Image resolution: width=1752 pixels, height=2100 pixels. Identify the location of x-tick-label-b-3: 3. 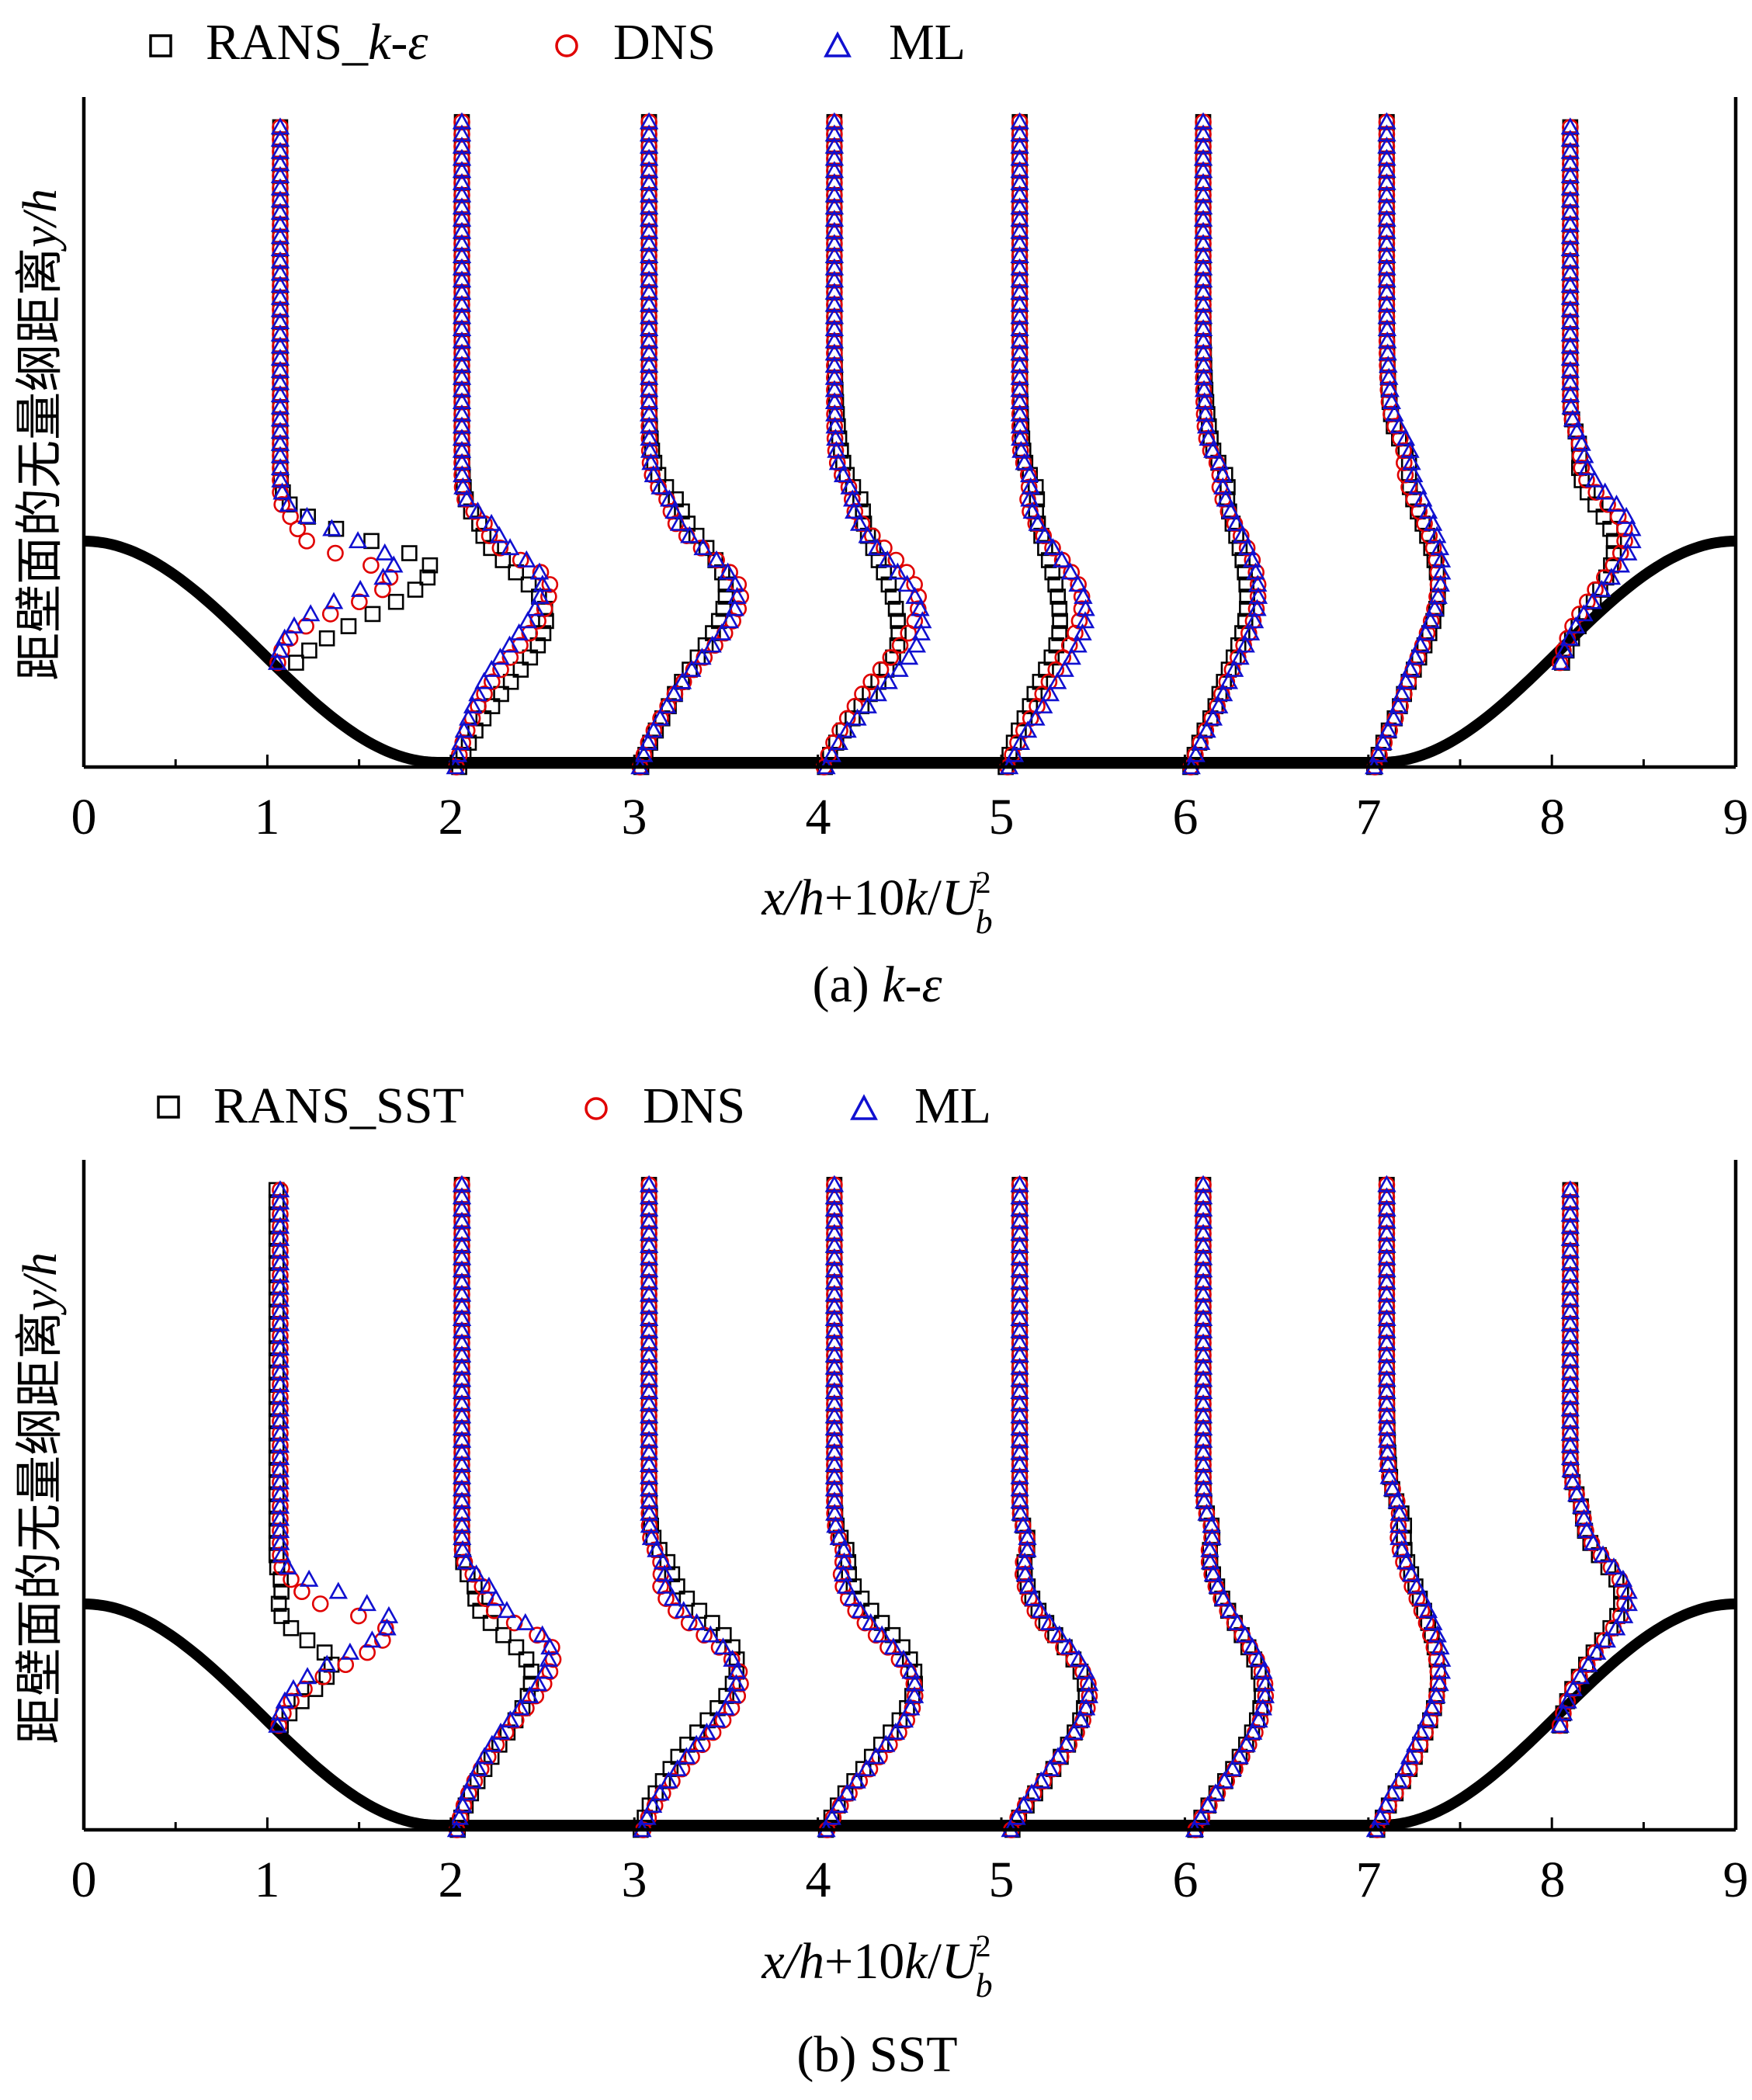
(634, 1880).